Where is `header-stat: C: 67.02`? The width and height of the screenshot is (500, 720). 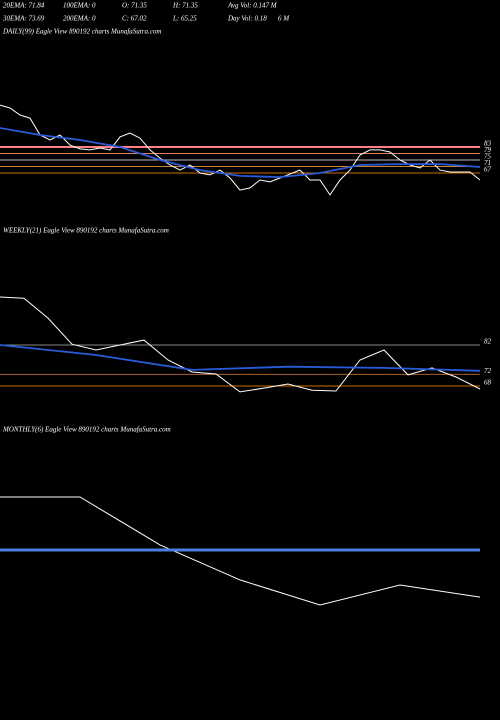 header-stat: C: 67.02 is located at coordinates (134, 19).